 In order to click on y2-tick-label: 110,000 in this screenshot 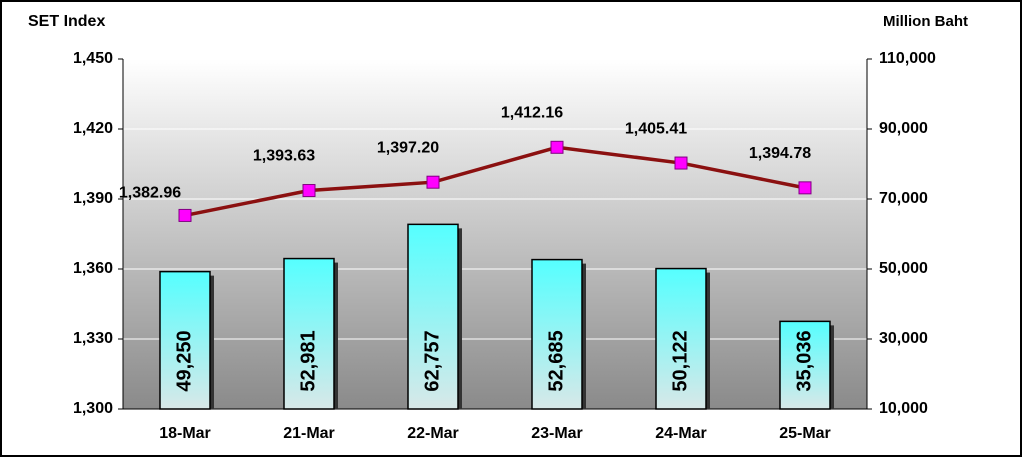, I will do `click(907, 58)`.